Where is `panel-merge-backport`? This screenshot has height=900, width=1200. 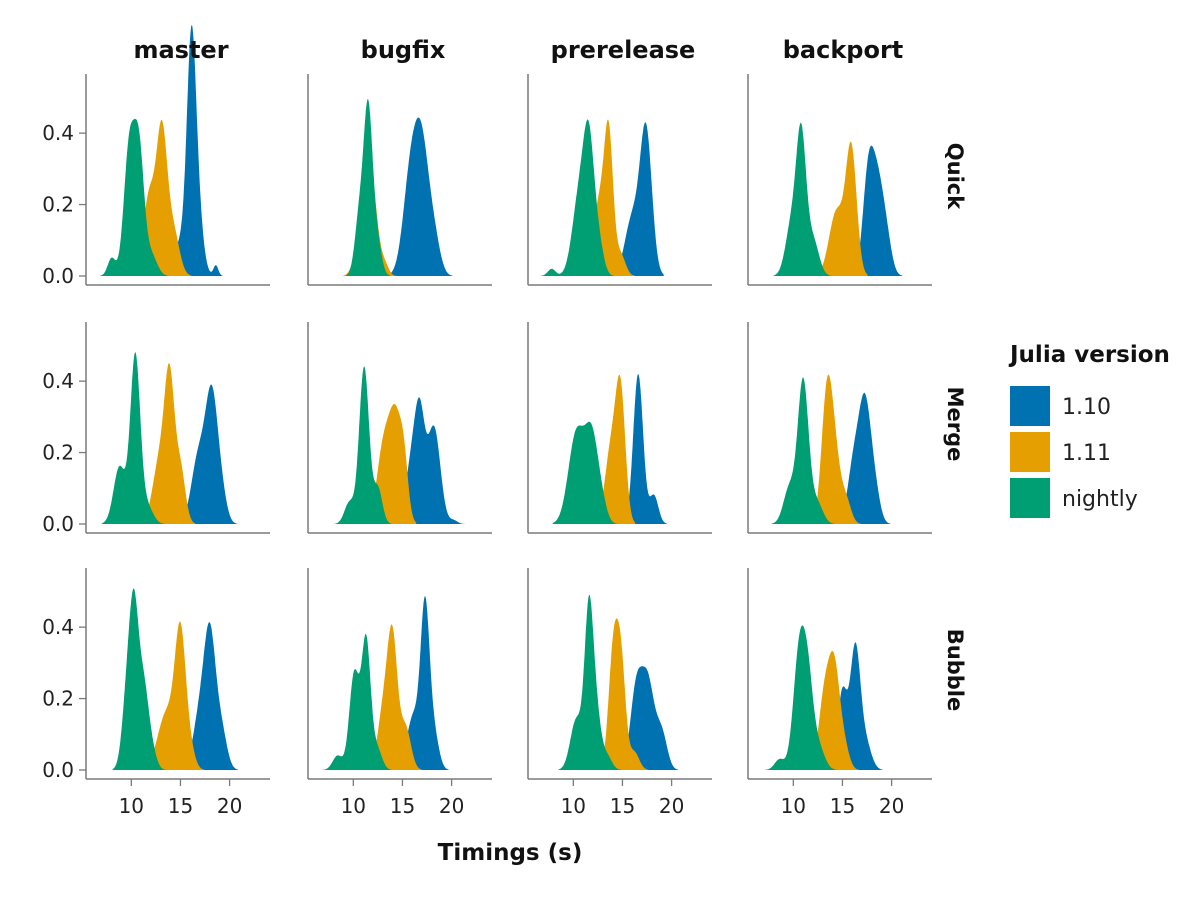 panel-merge-backport is located at coordinates (839, 428).